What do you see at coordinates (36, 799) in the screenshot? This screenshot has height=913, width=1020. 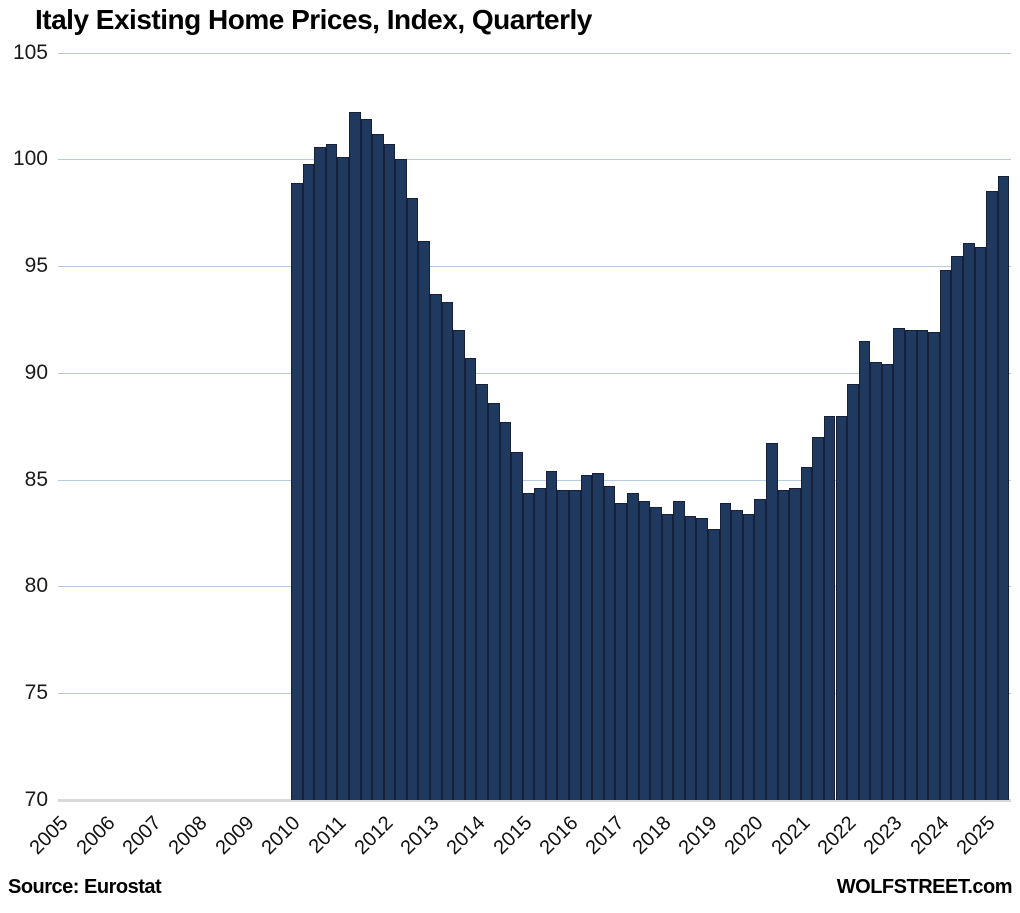 I see `y-axis-label: 70` at bounding box center [36, 799].